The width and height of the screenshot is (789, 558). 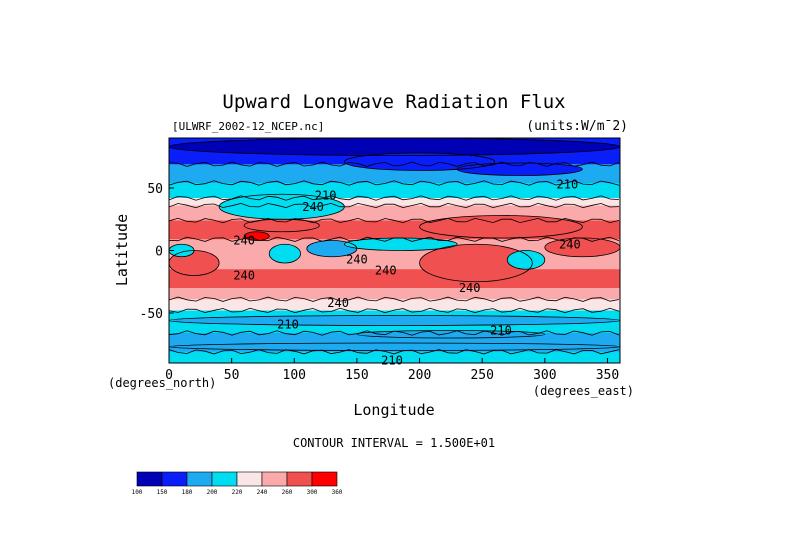 What do you see at coordinates (155, 189) in the screenshot?
I see `y-tick-label: 50` at bounding box center [155, 189].